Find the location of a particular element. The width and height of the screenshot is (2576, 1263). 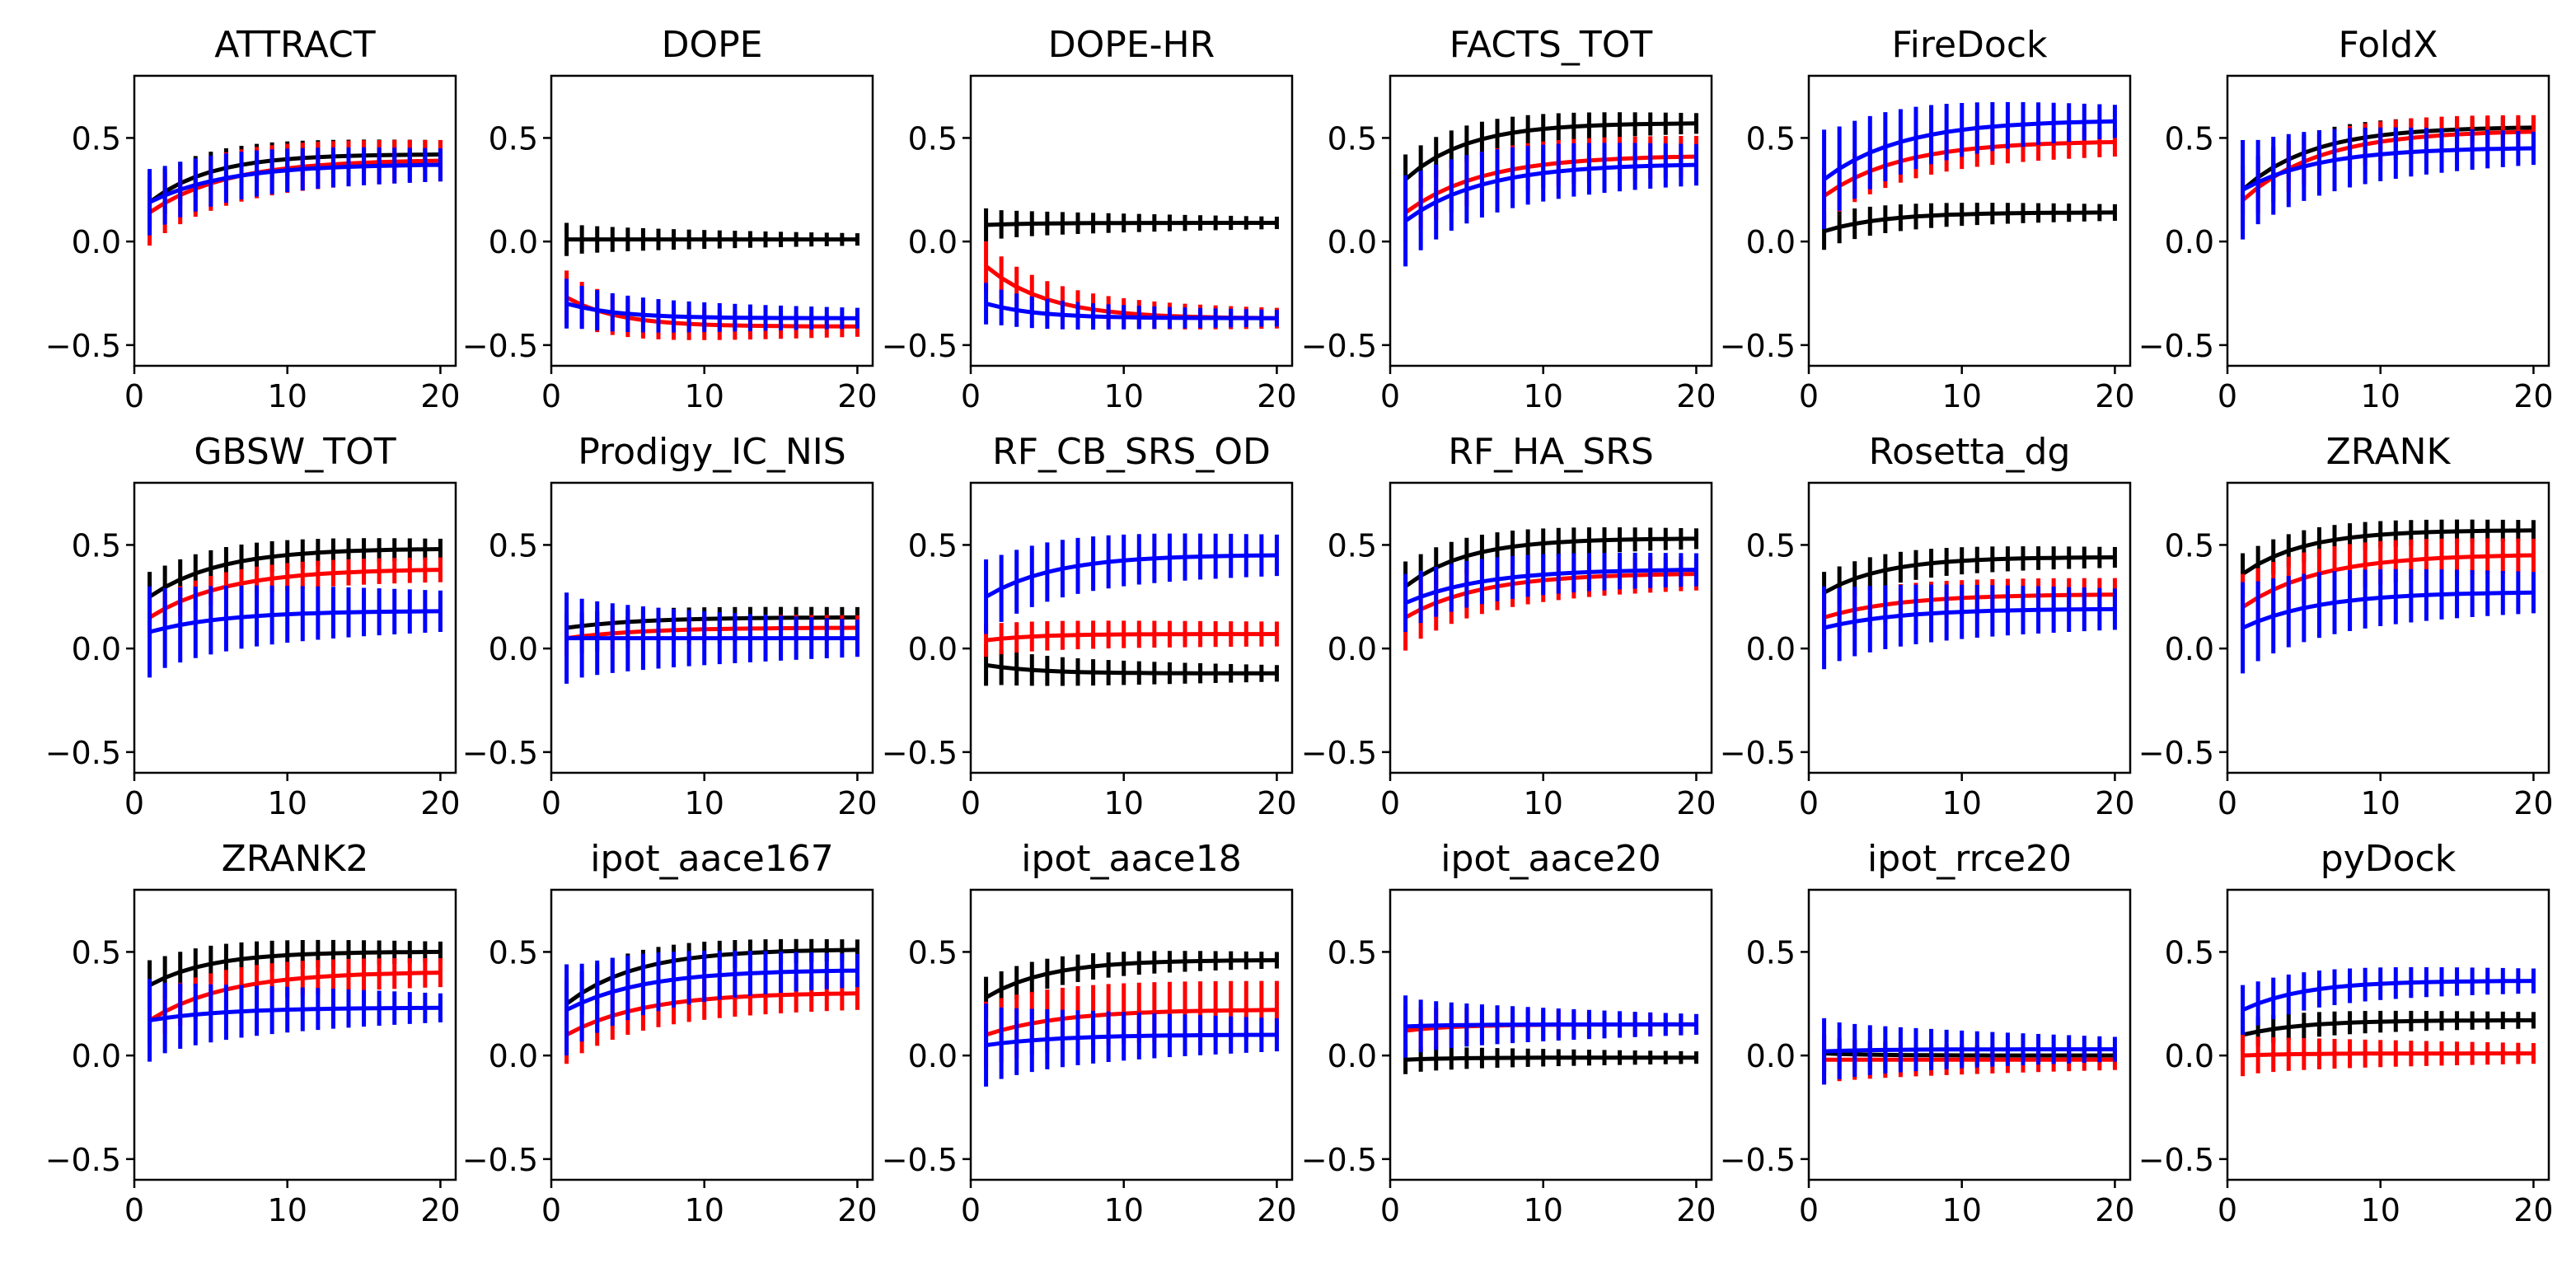

subplot-ipot-rrce20: ipot_rrce20 0.5 0.0 −0.50 10 20 is located at coordinates (1927, 1033).